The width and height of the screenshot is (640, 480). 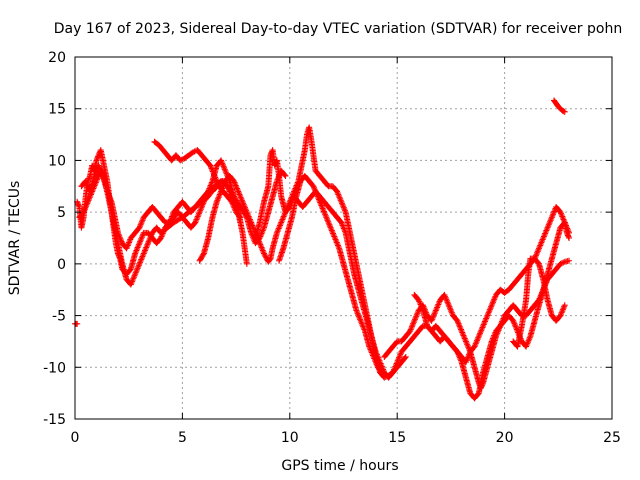 What do you see at coordinates (505, 438) in the screenshot?
I see `x-tick-label: 20` at bounding box center [505, 438].